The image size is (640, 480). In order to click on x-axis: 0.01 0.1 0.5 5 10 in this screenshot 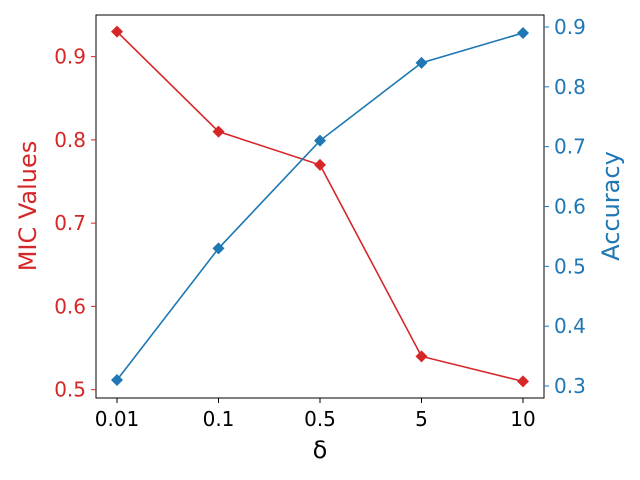, I will do `click(315, 414)`.